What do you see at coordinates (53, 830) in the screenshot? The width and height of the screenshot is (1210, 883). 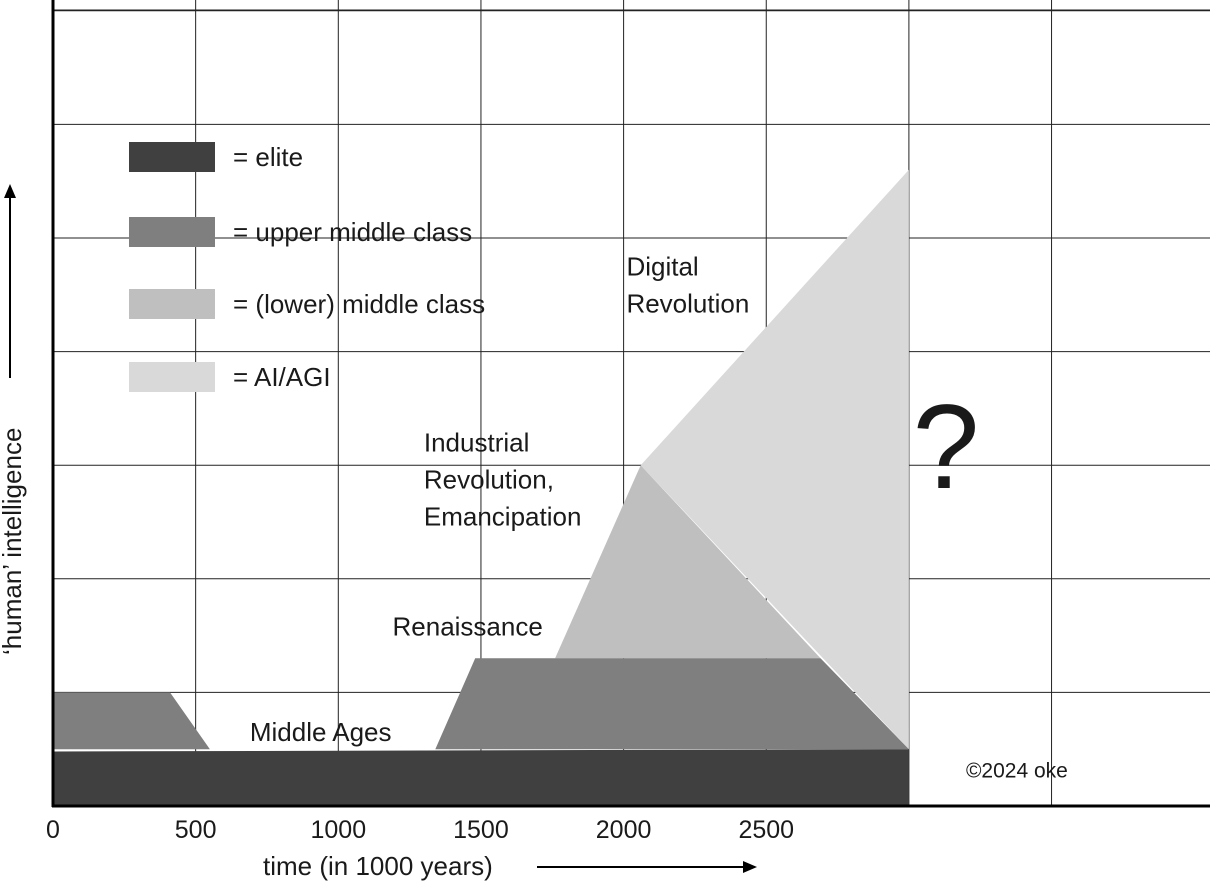 I see `x-tick-label: 0` at bounding box center [53, 830].